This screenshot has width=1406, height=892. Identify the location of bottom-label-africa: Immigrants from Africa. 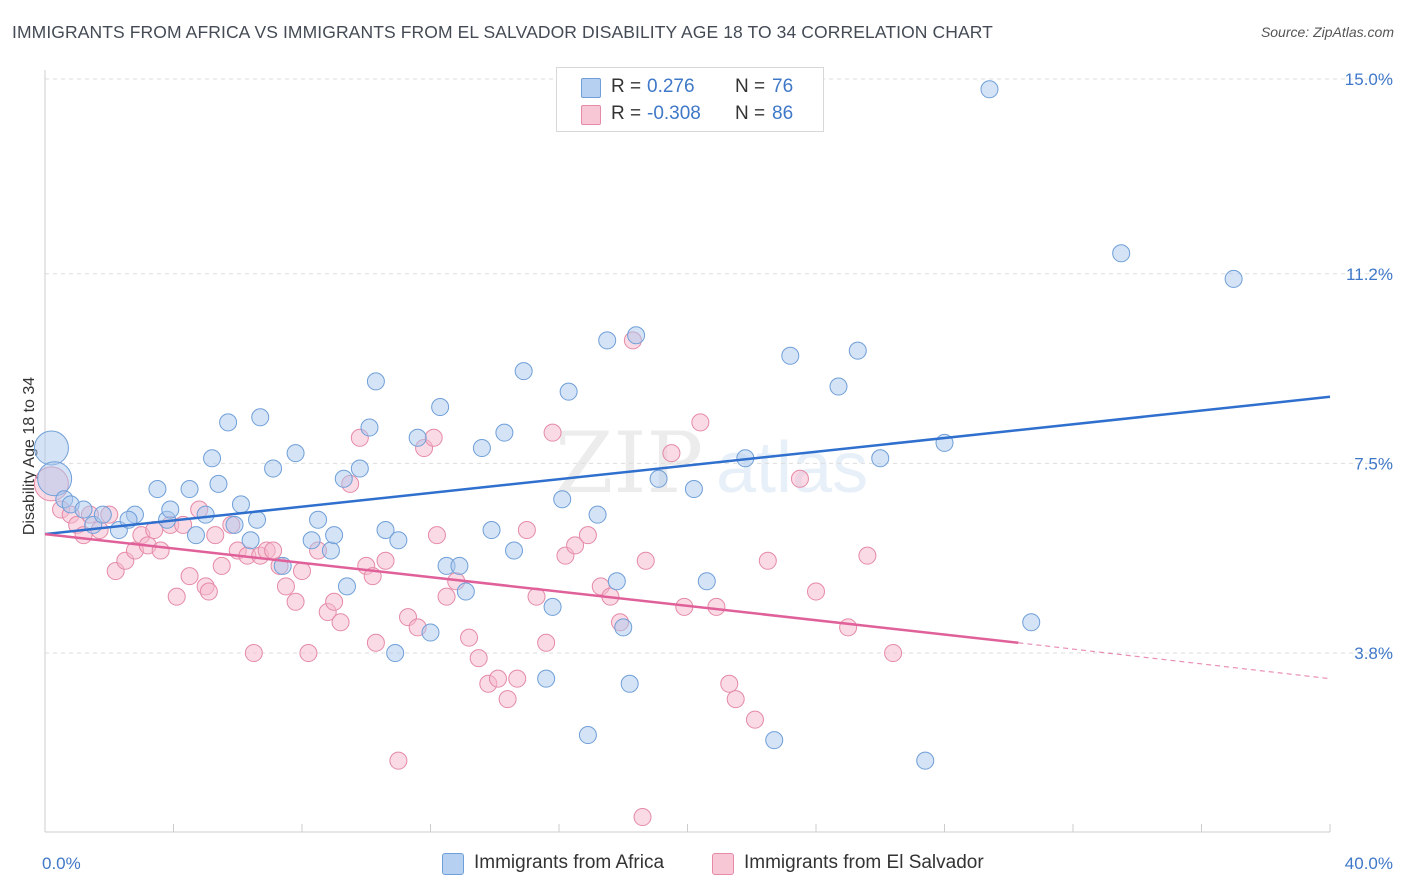
(569, 862).